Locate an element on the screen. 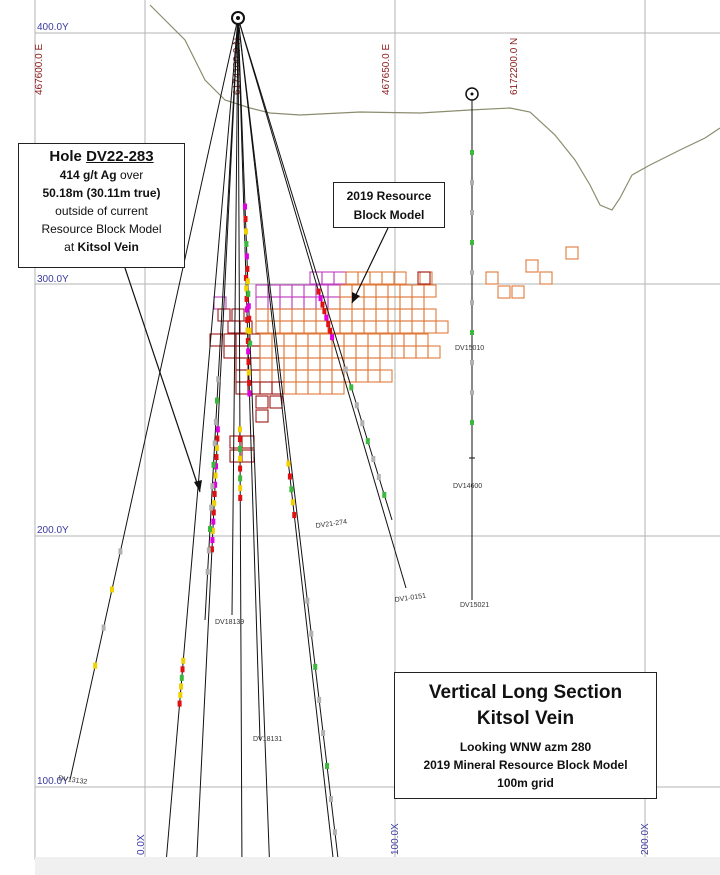  callout-hole-pointer is located at coordinates (162, 380).